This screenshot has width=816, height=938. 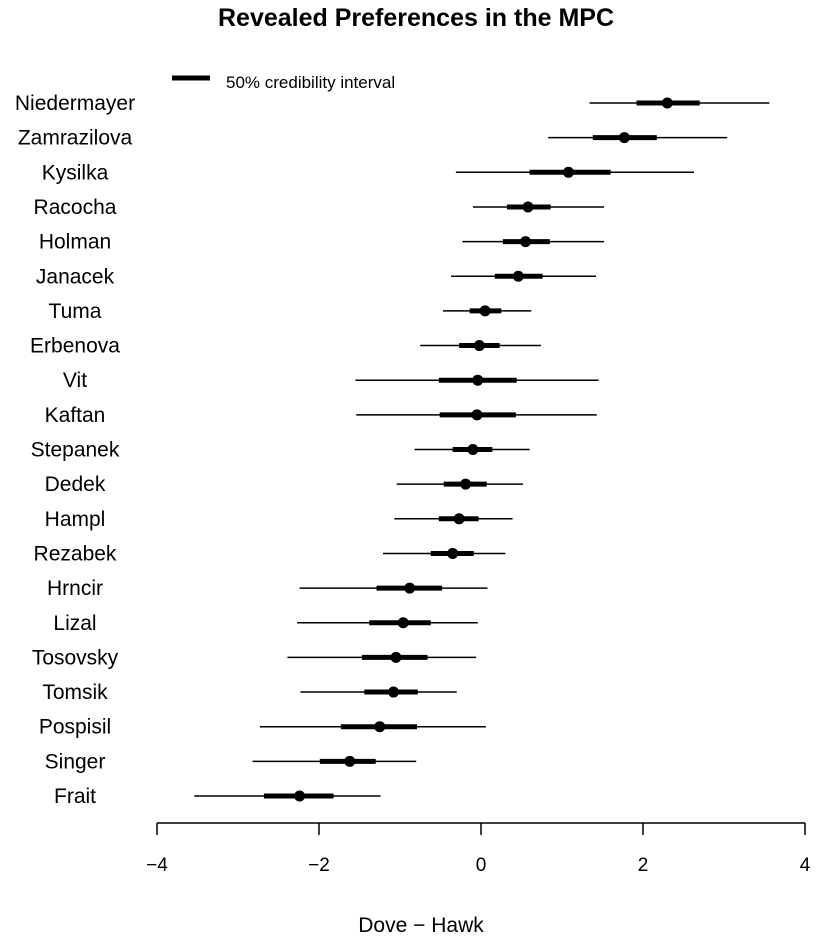 I want to click on member-row: Hrncir, so click(x=267, y=588).